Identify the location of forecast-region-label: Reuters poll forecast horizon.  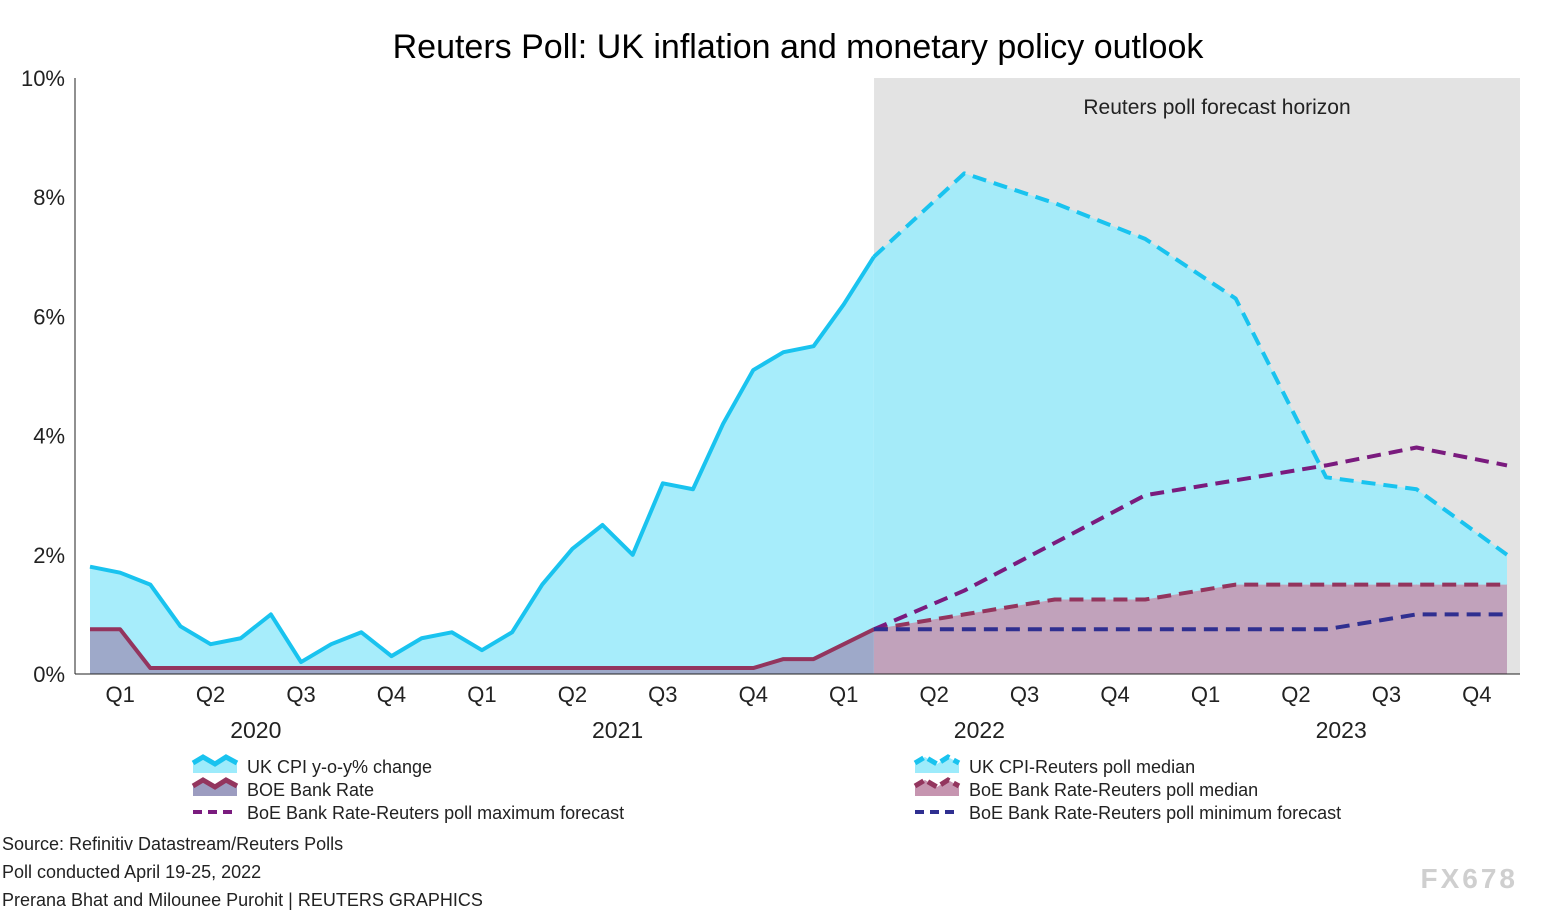
(1216, 107).